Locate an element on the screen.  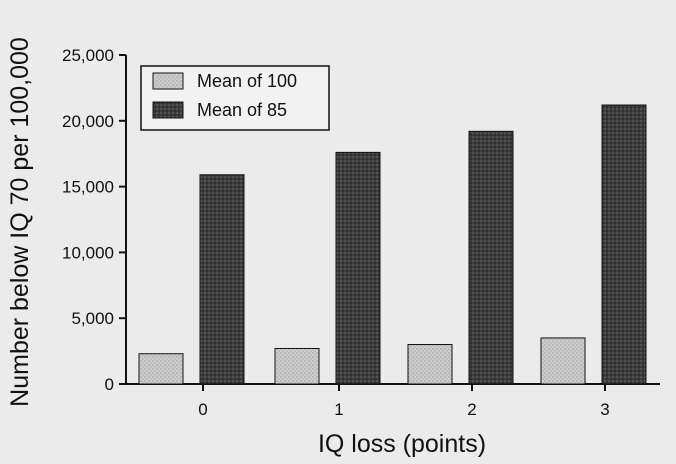
y-tick-label: 25,000 is located at coordinates (88, 55).